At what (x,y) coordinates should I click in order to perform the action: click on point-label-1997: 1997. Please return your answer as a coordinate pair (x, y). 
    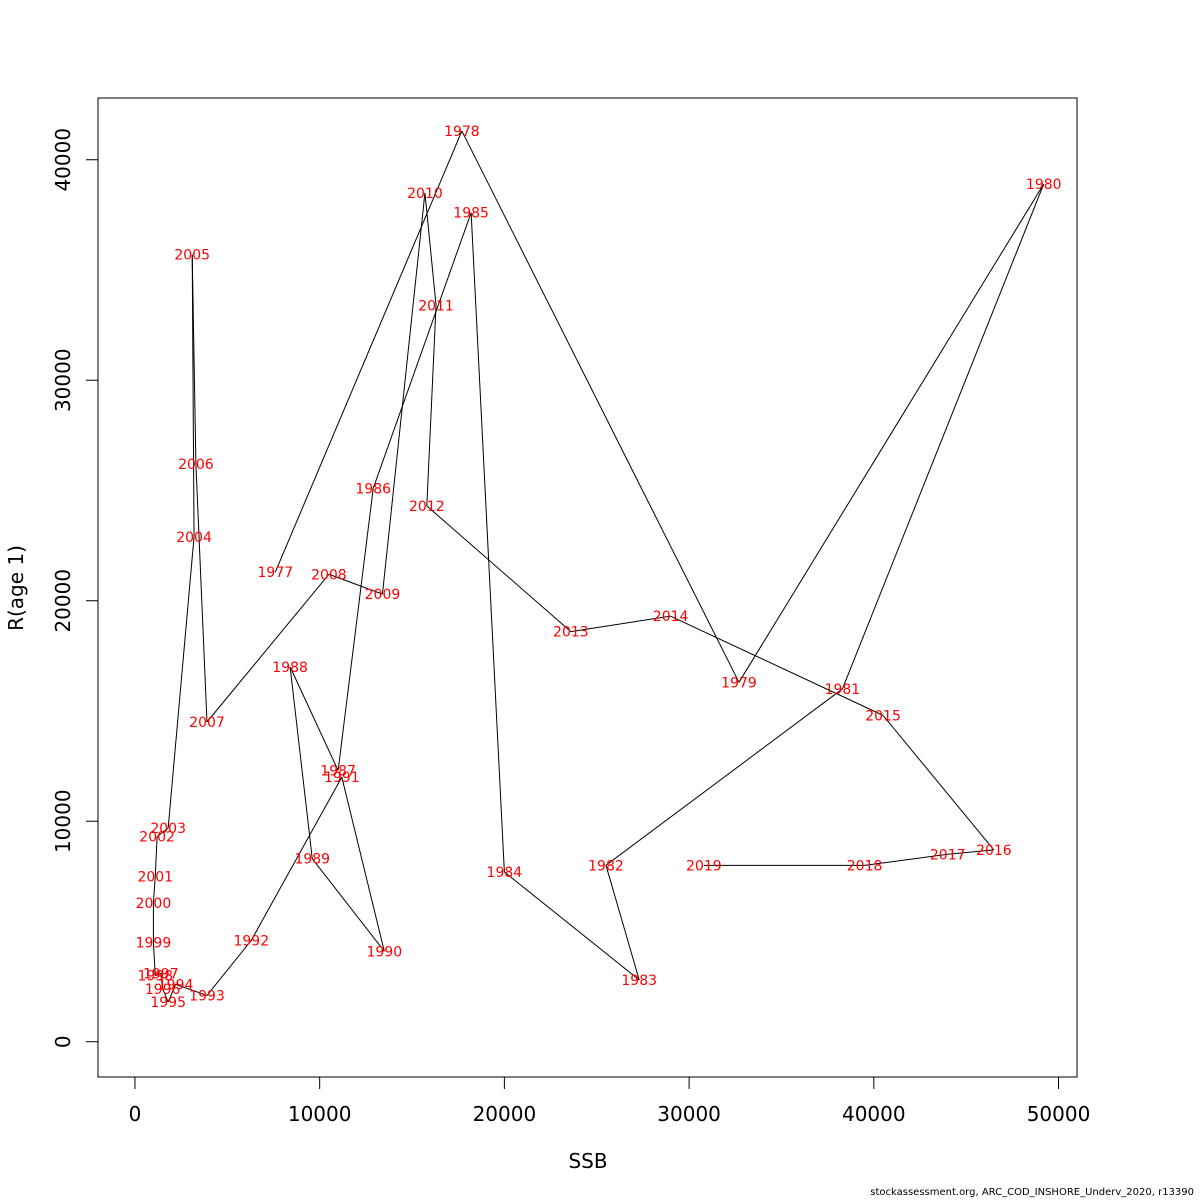
    Looking at the image, I should click on (161, 974).